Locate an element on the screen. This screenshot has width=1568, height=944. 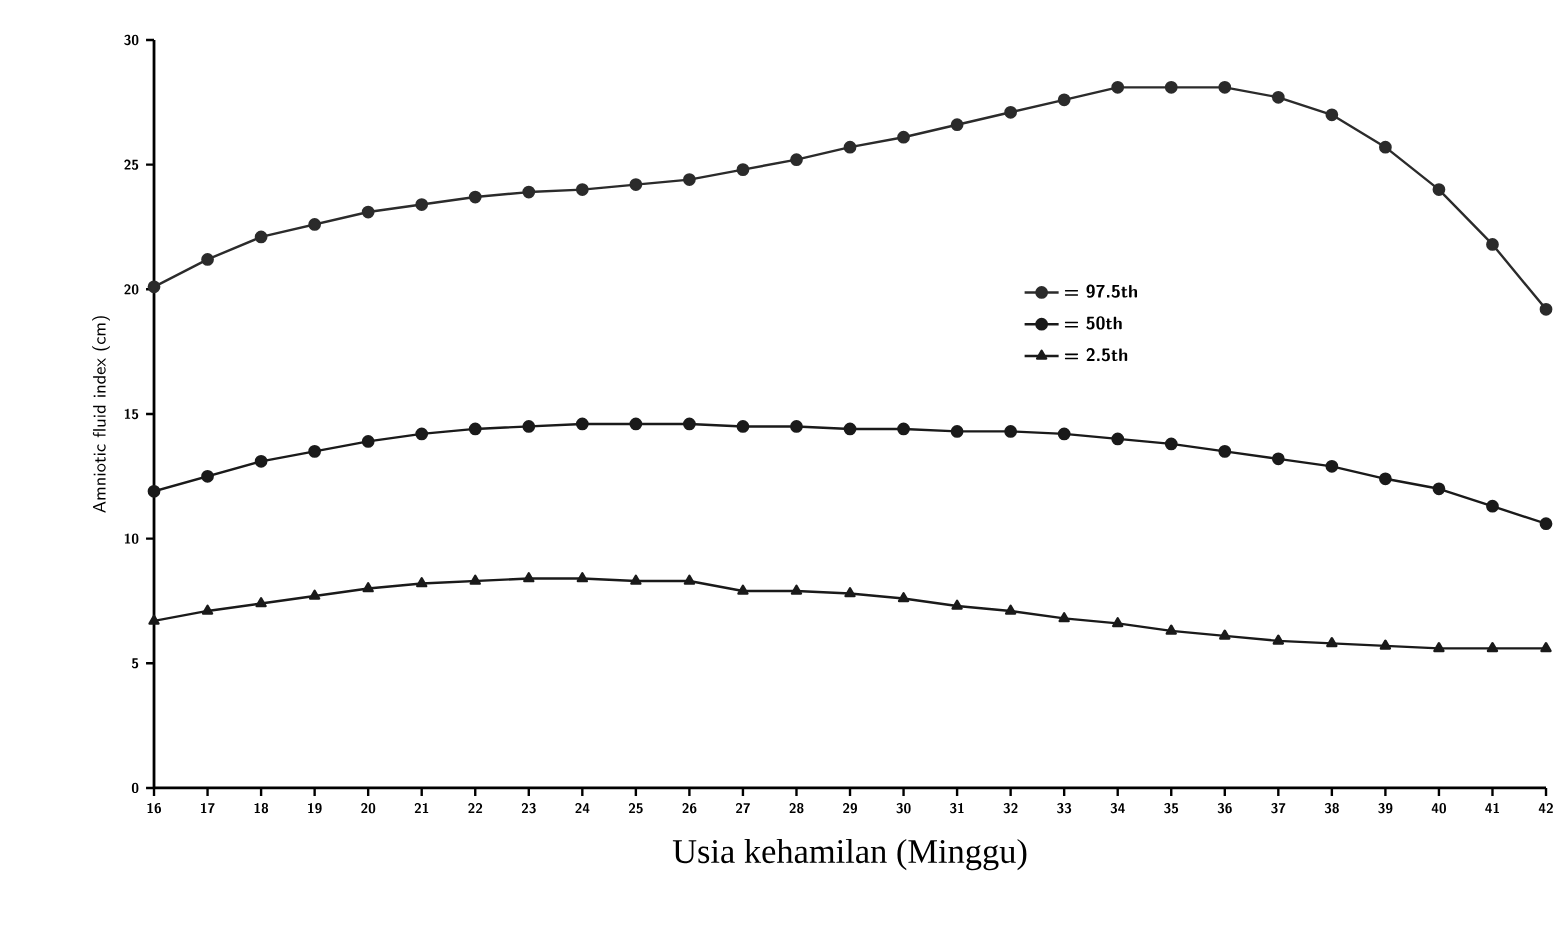
legend-label: = 97.5th is located at coordinates (1101, 291).